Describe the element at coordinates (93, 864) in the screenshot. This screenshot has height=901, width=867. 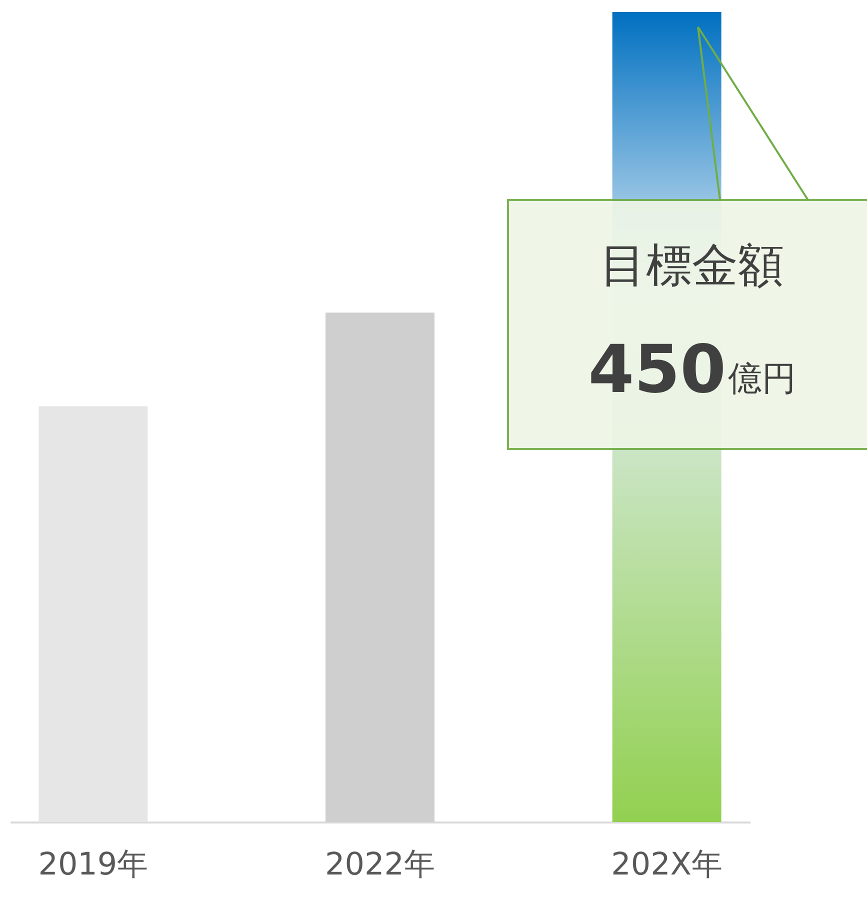
I see `x-tick-label: 2019年` at that location.